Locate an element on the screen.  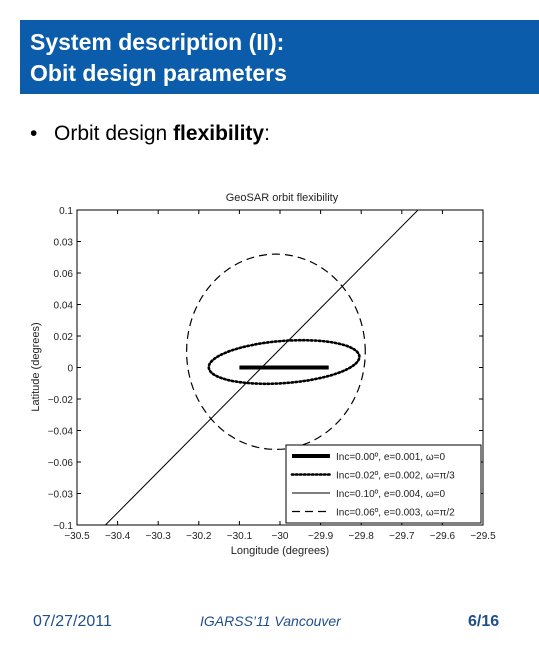
y-tick-label: −0.04 is located at coordinates (61, 432).